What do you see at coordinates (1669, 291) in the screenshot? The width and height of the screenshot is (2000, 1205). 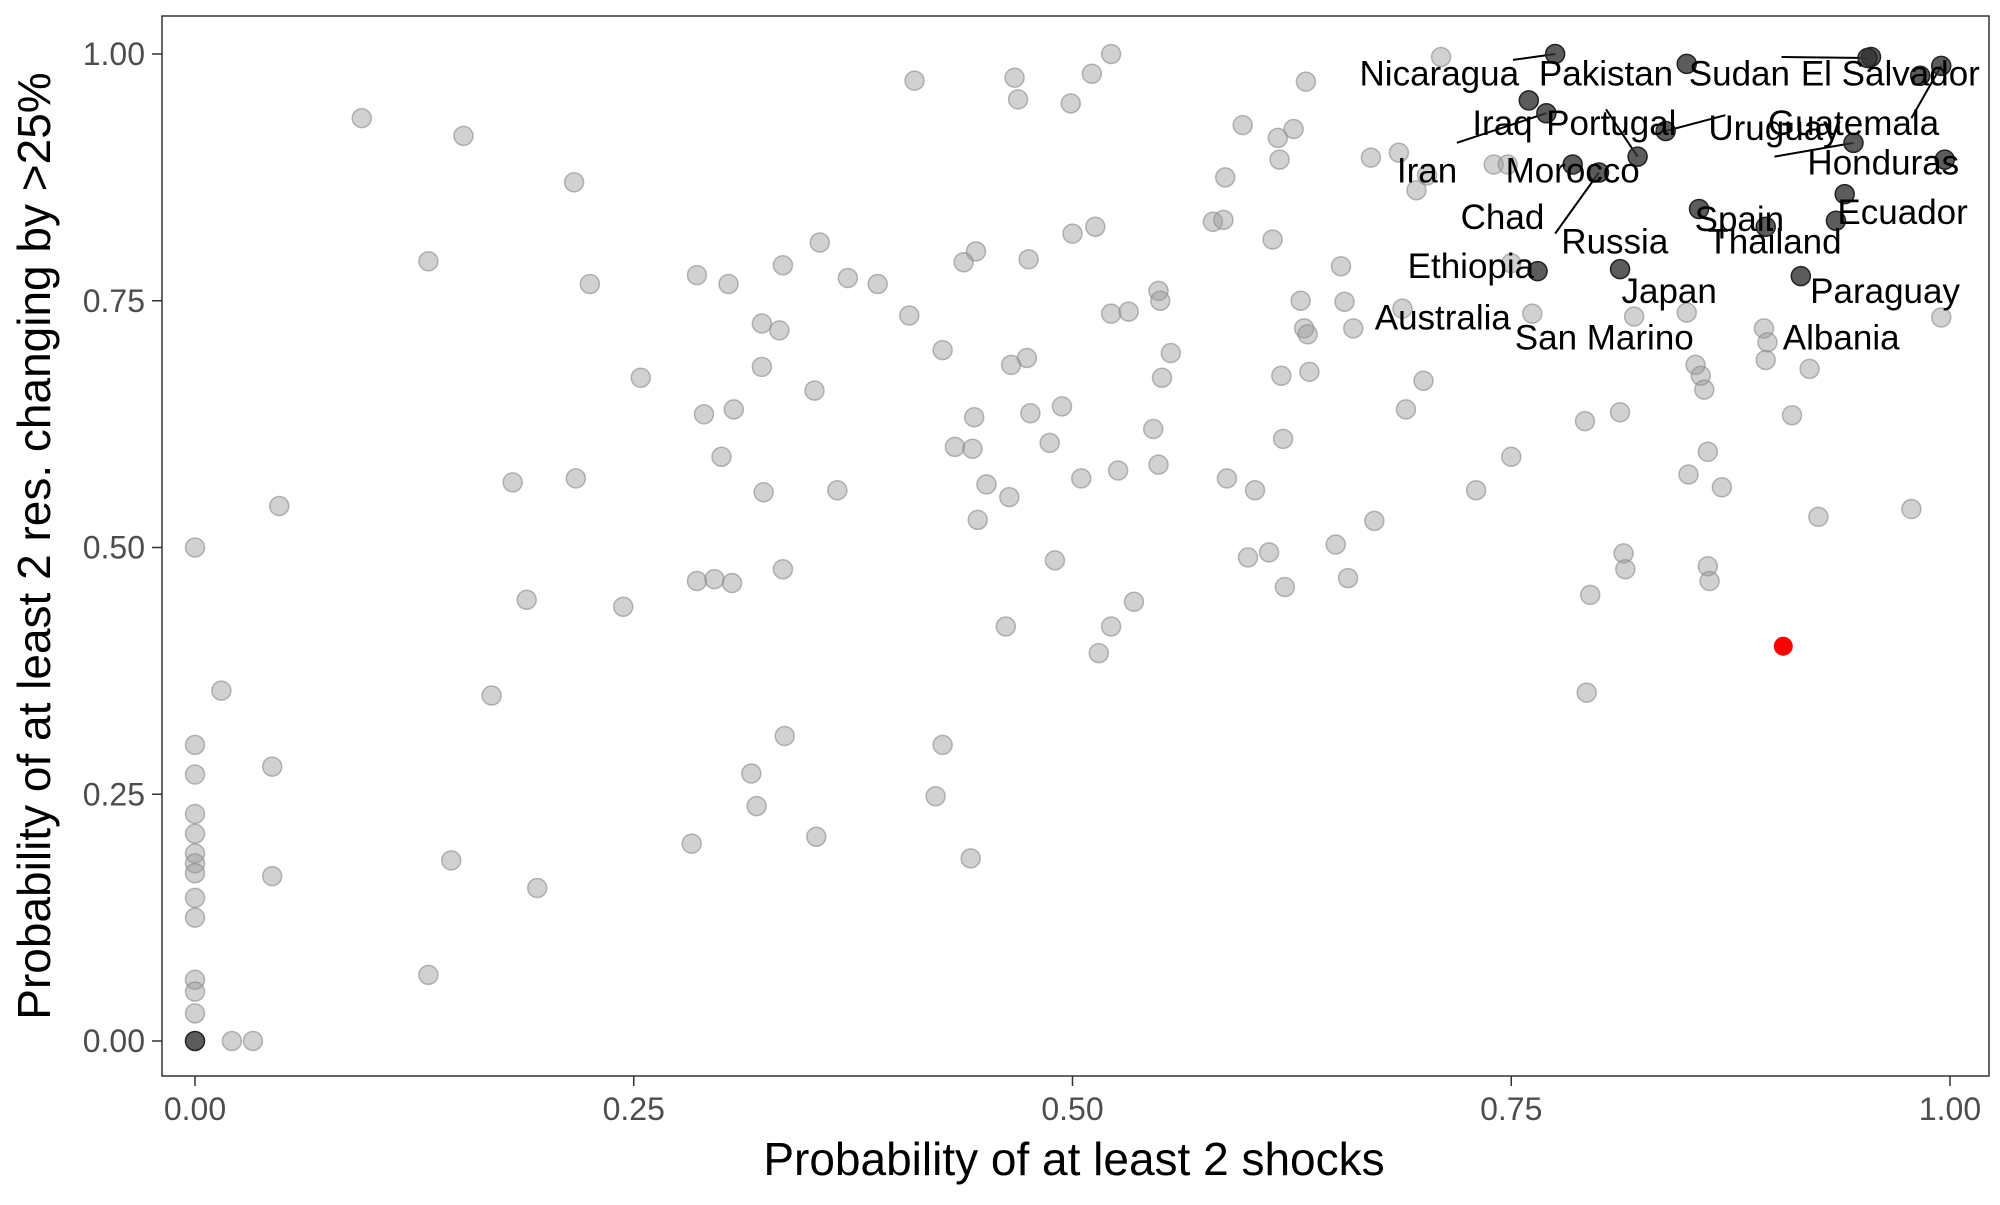 I see `point-label: Japan` at bounding box center [1669, 291].